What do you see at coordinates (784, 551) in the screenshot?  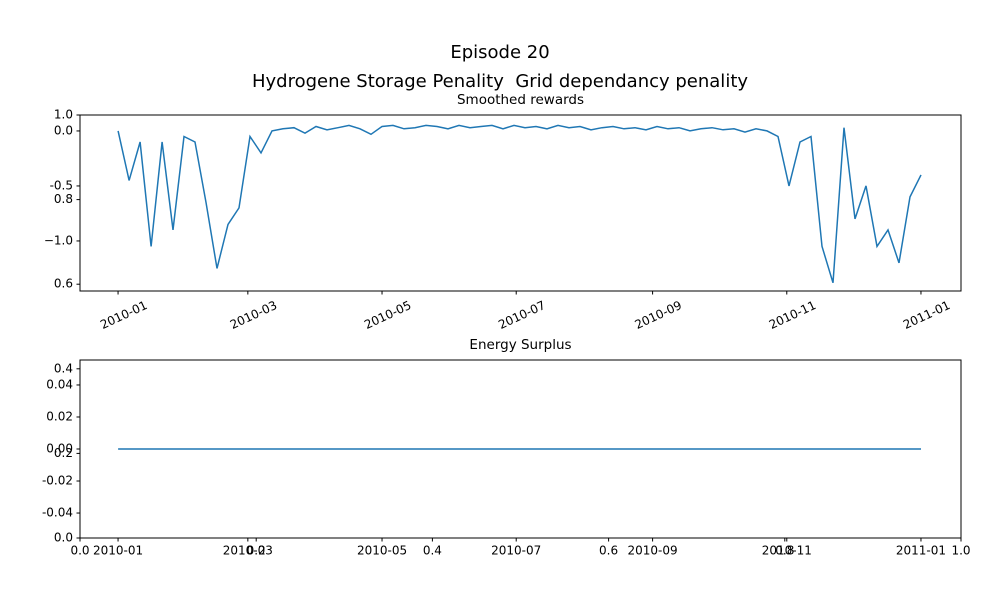 I see `x-tick-label: 0.8` at bounding box center [784, 551].